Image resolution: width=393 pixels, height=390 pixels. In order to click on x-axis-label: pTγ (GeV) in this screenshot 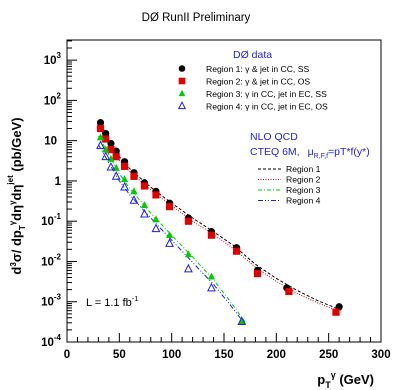, I will do `click(345, 380)`.